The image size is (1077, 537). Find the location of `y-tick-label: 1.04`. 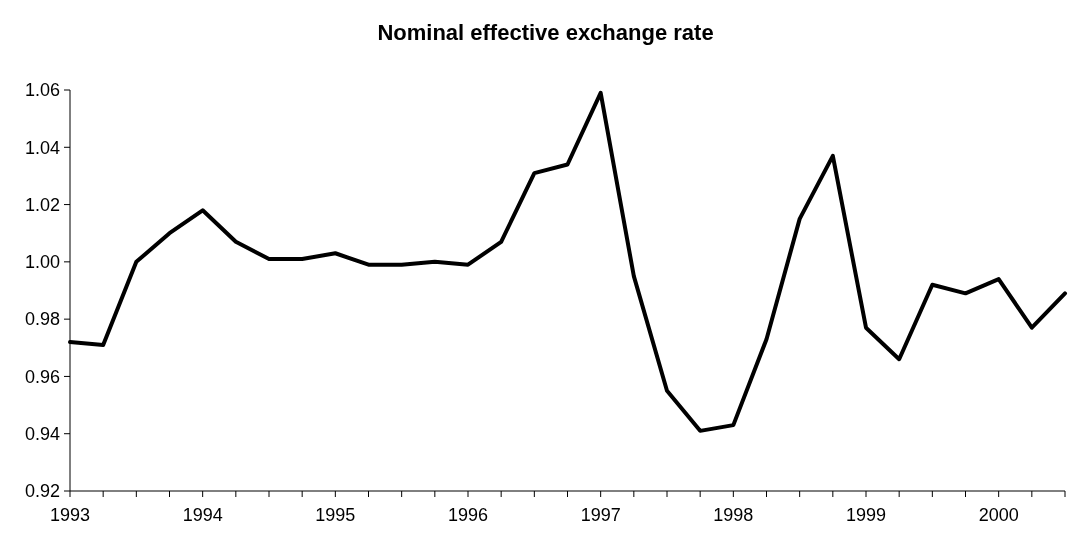

y-tick-label: 1.04 is located at coordinates (42, 147).